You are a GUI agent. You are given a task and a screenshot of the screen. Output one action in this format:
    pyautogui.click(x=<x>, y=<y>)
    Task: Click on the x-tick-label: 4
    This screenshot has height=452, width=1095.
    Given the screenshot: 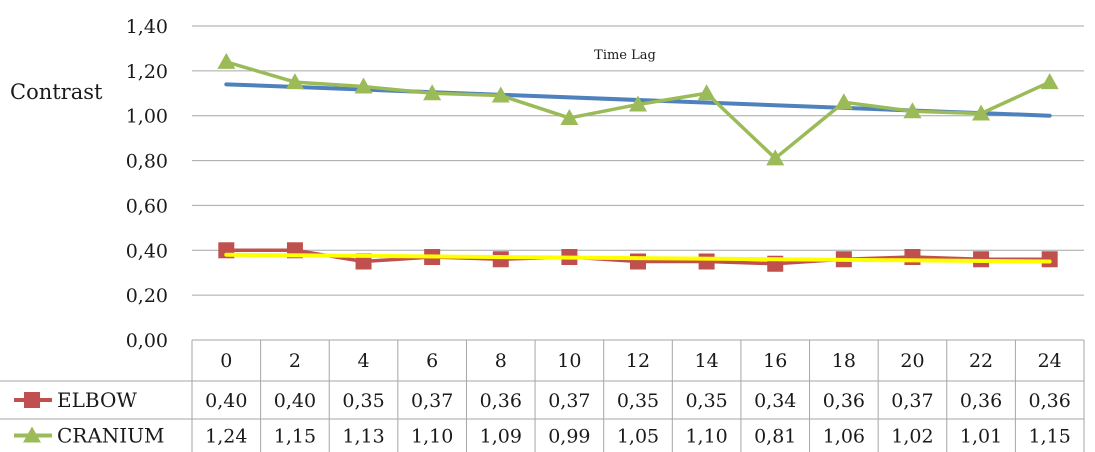 What is the action you would take?
    pyautogui.click(x=363, y=361)
    